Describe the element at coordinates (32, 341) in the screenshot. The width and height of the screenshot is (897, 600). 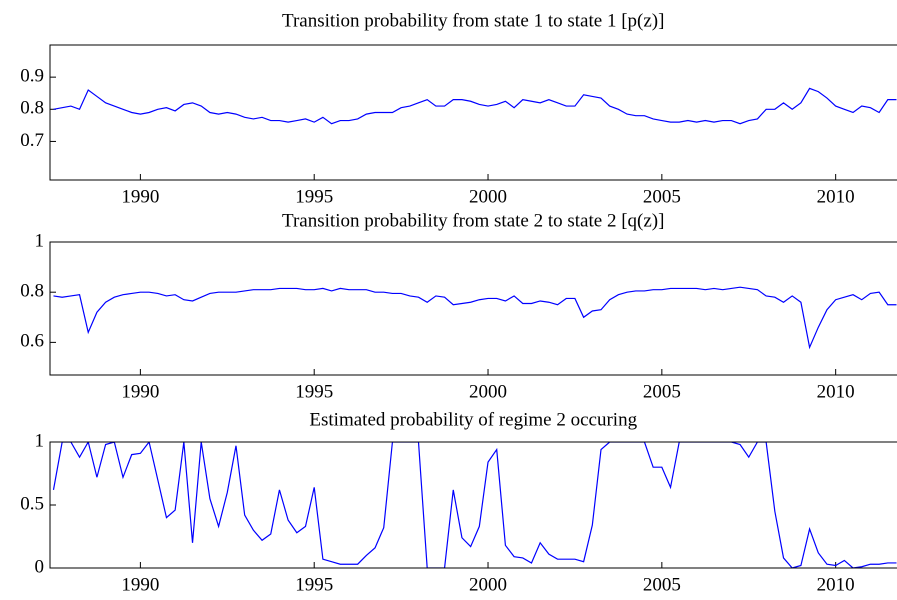
I see `y-tick-label: 0.6` at that location.